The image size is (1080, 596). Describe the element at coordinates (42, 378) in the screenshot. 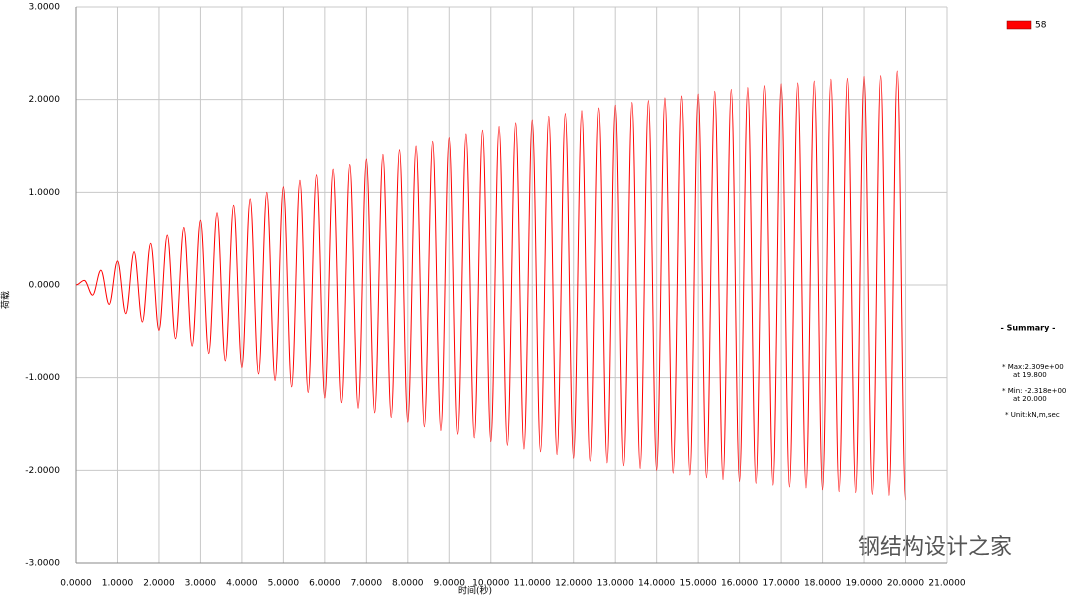

I see `y-tick-label: -1.0000` at that location.